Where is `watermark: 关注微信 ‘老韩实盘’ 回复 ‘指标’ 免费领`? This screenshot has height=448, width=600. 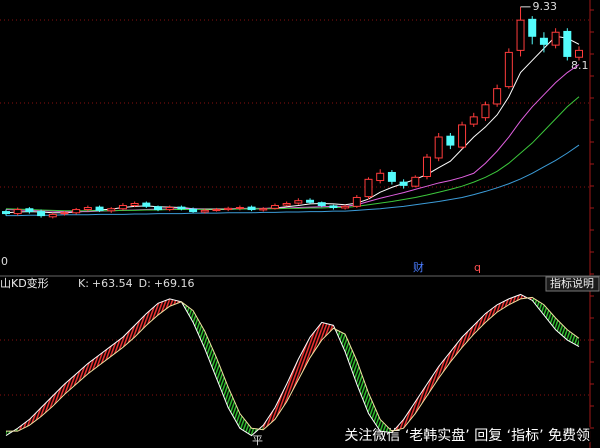 watermark: 关注微信 ‘老韩实盘’ 回复 ‘指标’ 免费领 is located at coordinates (467, 435).